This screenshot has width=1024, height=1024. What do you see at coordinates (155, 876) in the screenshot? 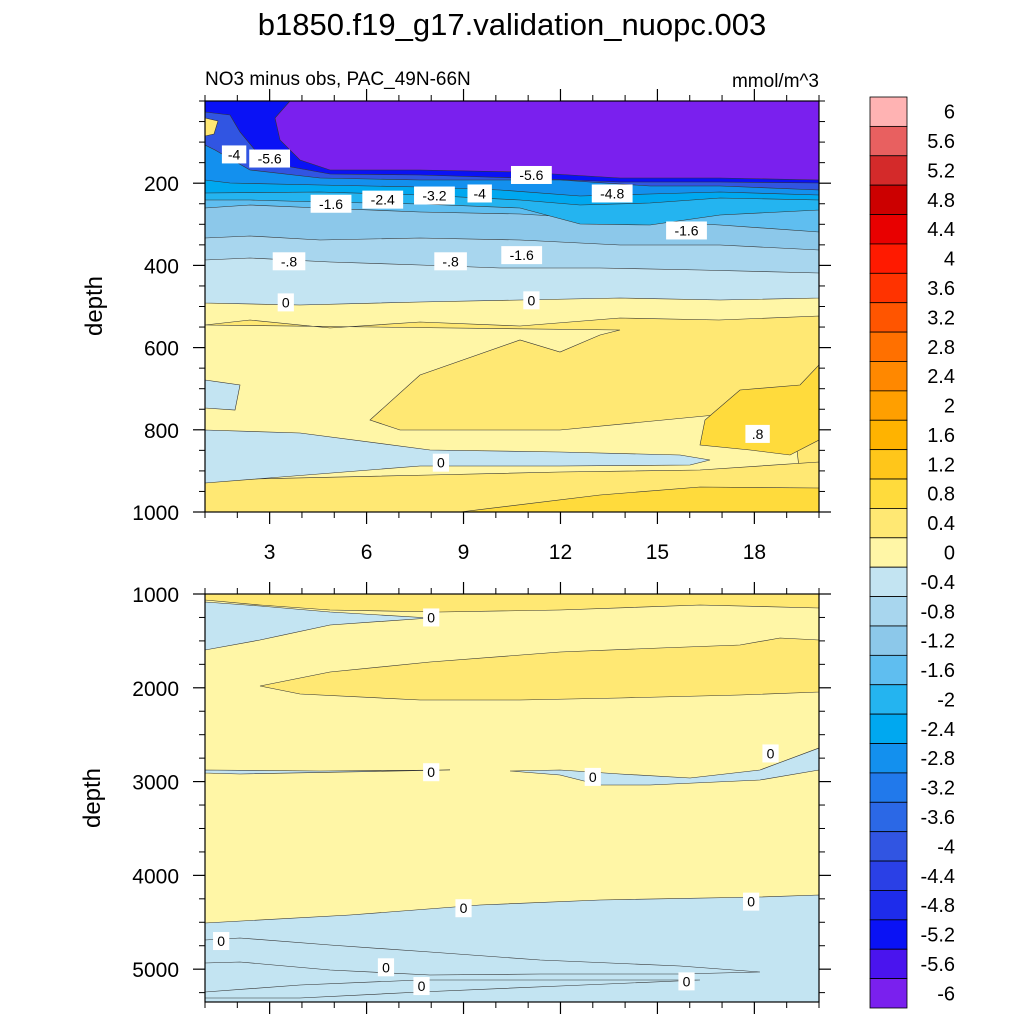
I see `y-tick-label: 4000` at bounding box center [155, 876].